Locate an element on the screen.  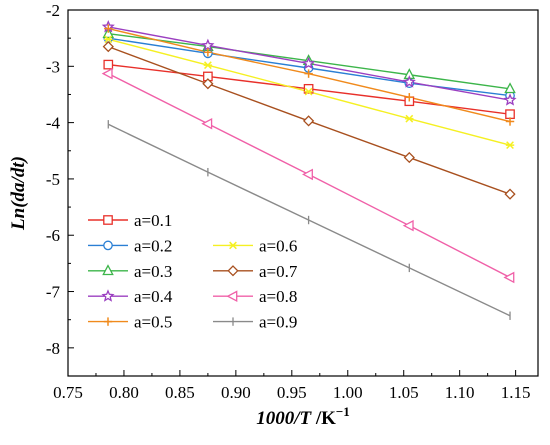
y-tick-label: -3 is located at coordinates (53, 66).